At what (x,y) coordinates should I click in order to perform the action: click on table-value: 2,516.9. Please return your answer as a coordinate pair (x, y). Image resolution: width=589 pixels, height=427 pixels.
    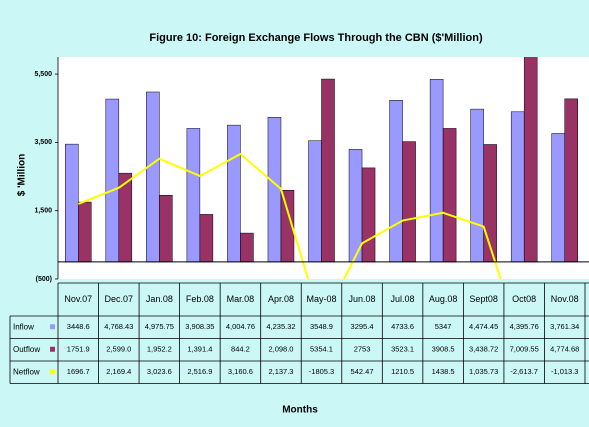
    Looking at the image, I should click on (199, 371).